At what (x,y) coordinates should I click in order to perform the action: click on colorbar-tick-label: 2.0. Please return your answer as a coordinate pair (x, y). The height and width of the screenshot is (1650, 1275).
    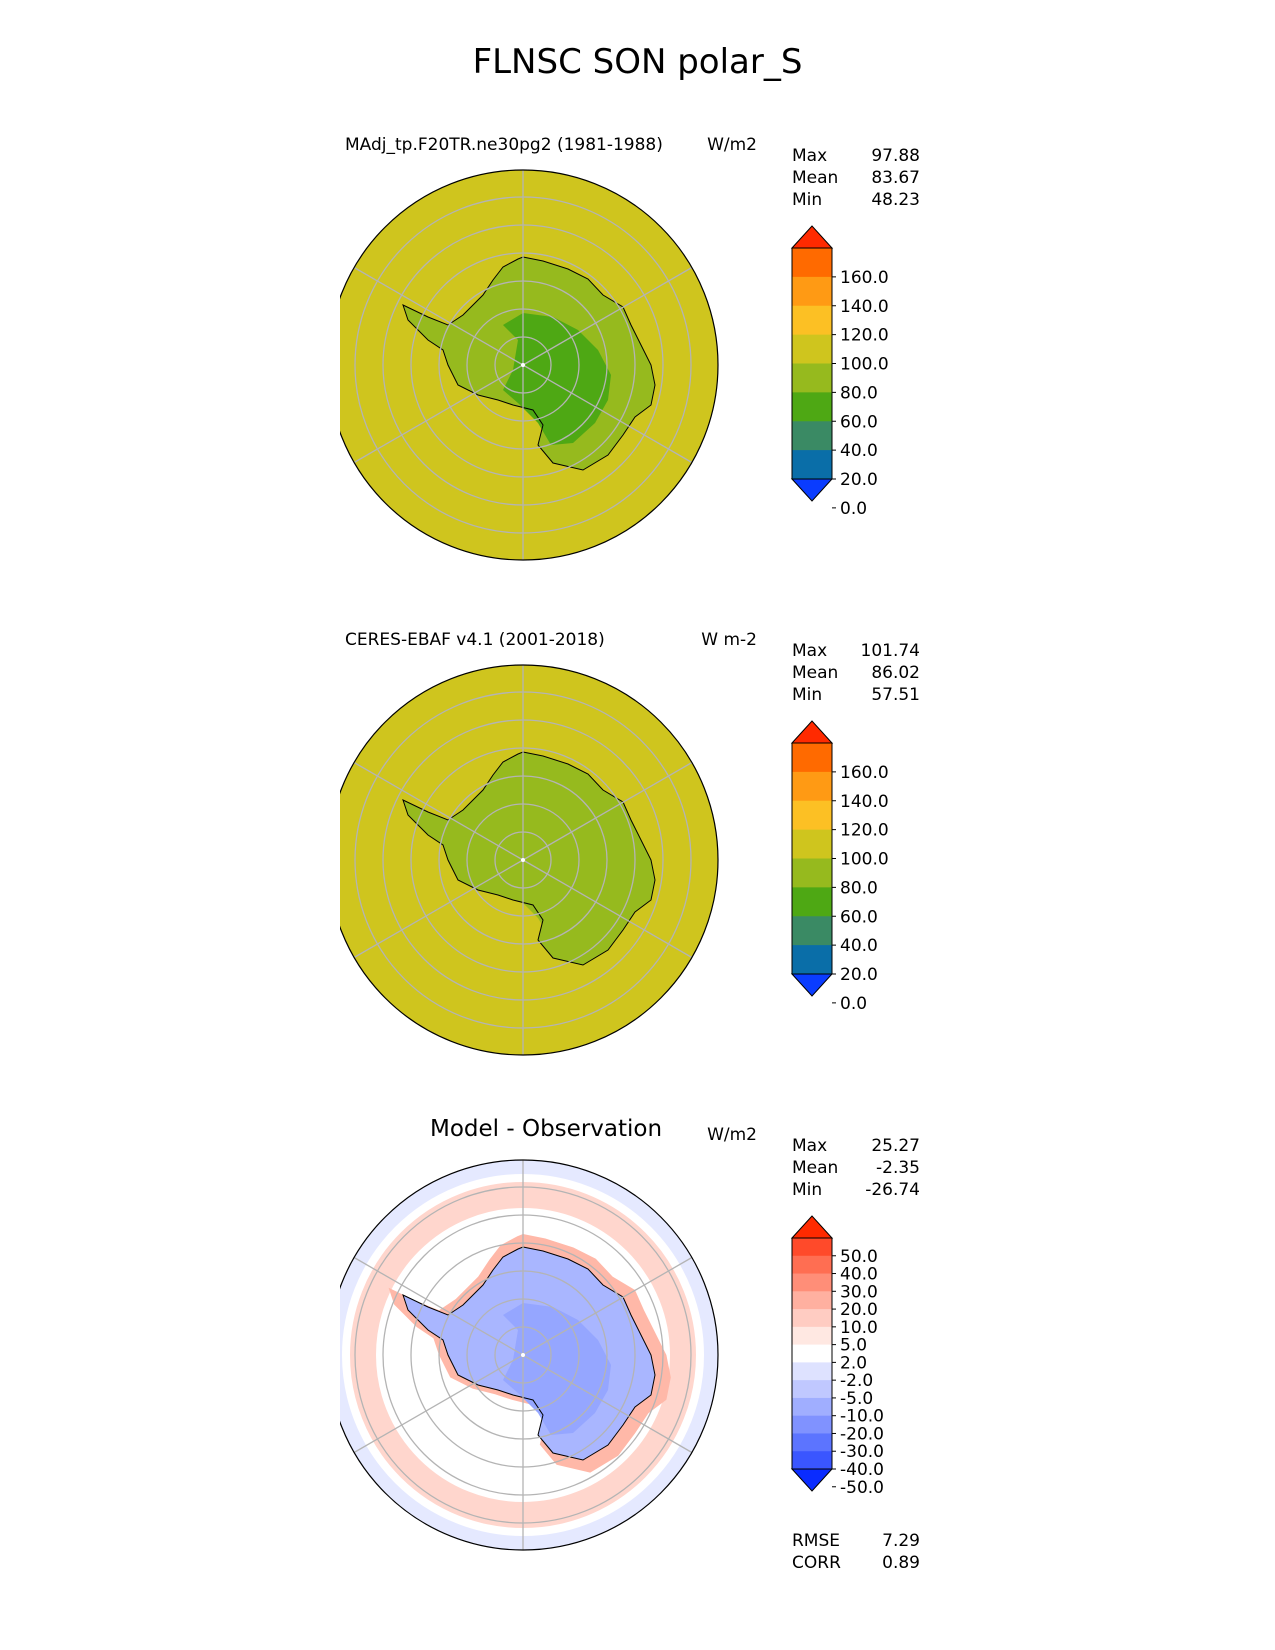
    Looking at the image, I should click on (853, 1363).